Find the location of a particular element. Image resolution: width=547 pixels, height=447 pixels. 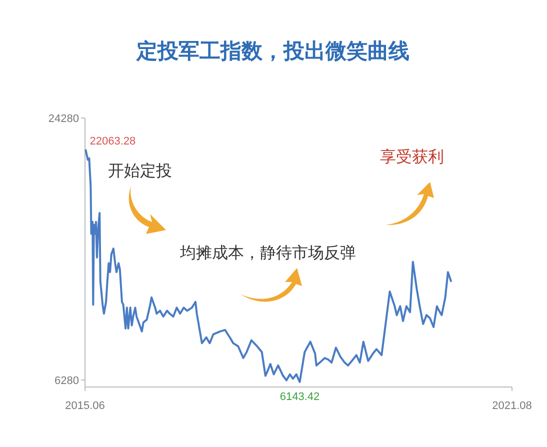

y-tick-label: 24280 is located at coordinates (63, 119).